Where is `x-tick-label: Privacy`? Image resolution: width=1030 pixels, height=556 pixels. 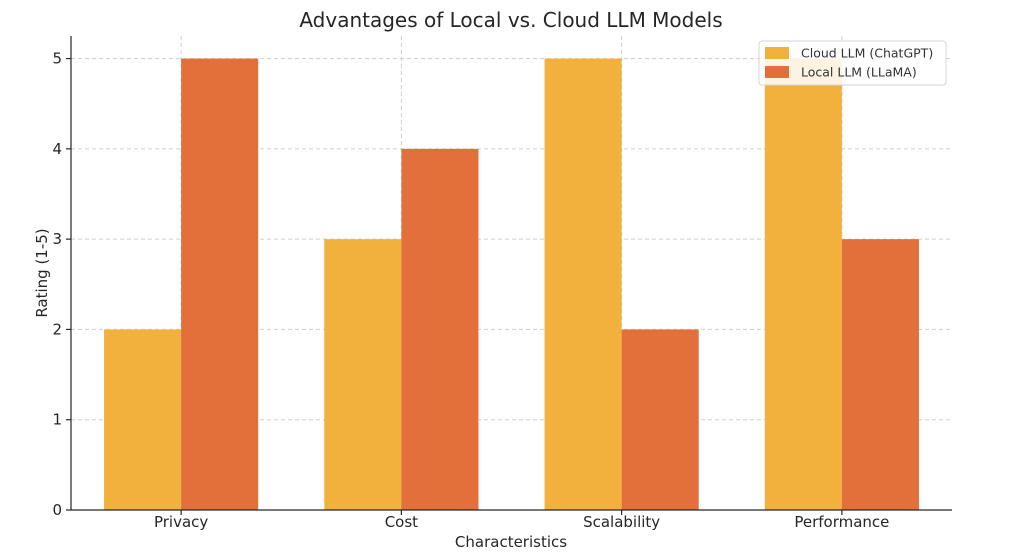 x-tick-label: Privacy is located at coordinates (181, 522).